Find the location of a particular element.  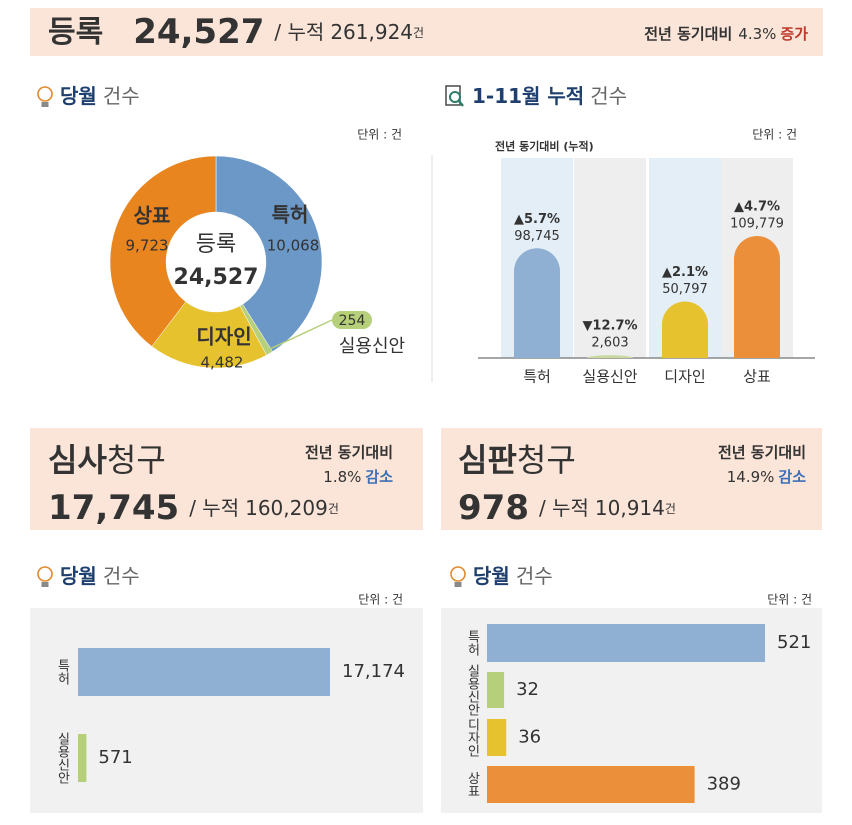

band-value: 17,745 is located at coordinates (113, 508).